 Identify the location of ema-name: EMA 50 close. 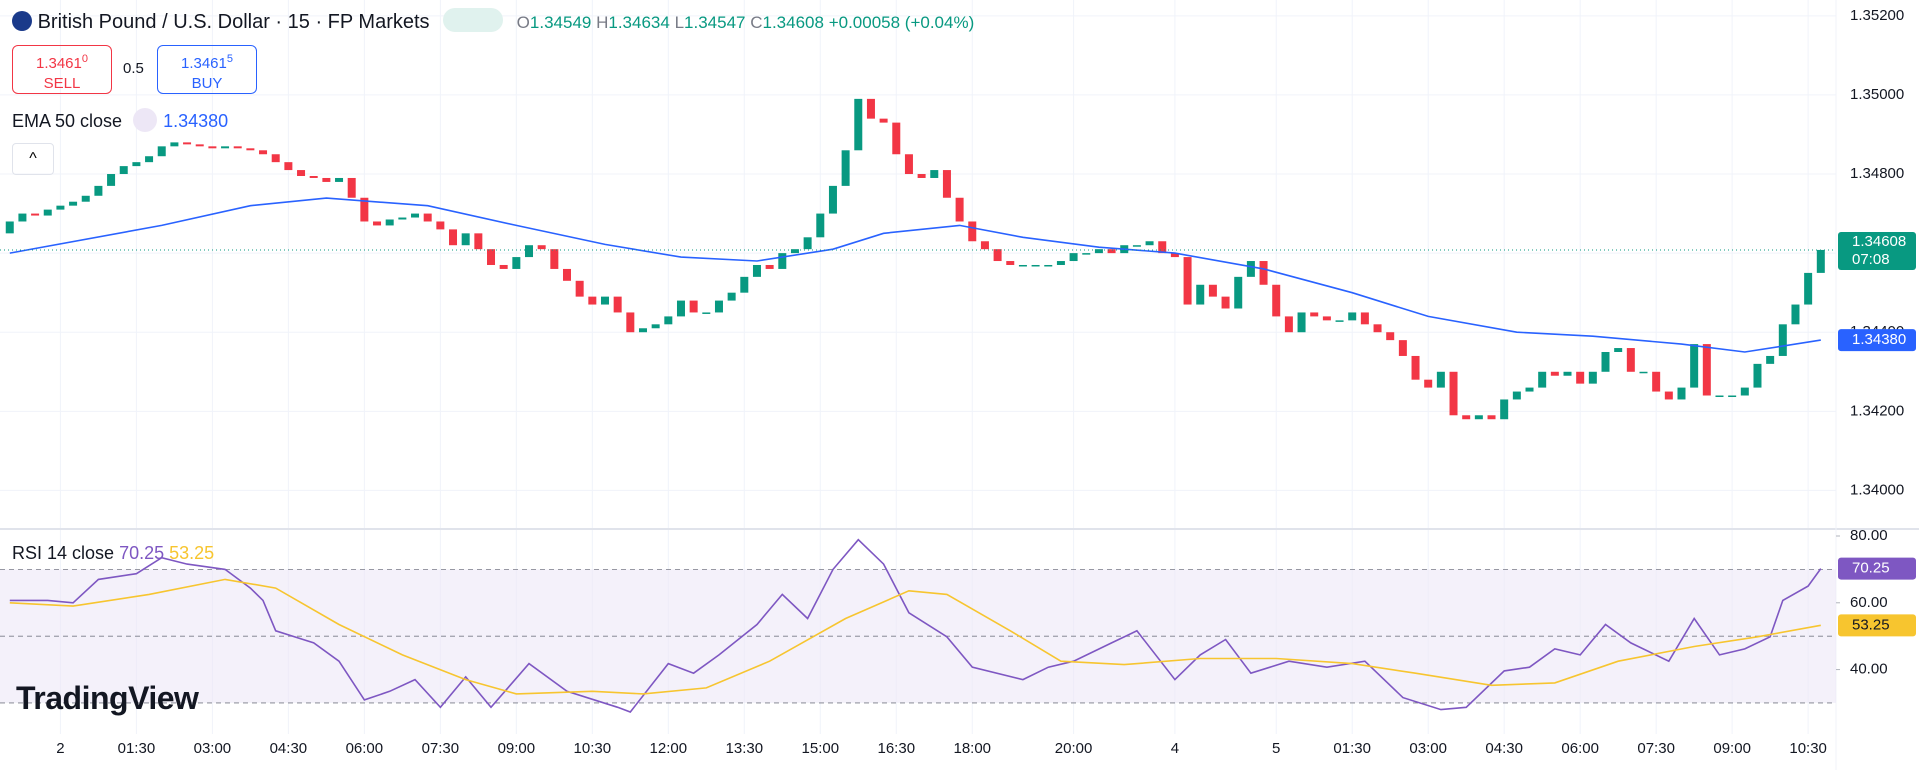
(67, 121).